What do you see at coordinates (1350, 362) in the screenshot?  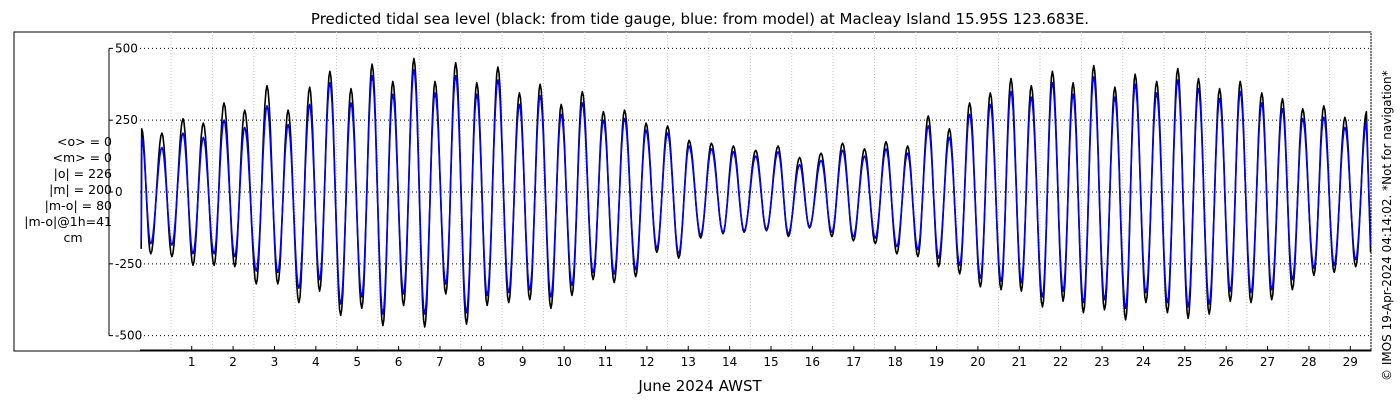 I see `x-tick-label: 29` at bounding box center [1350, 362].